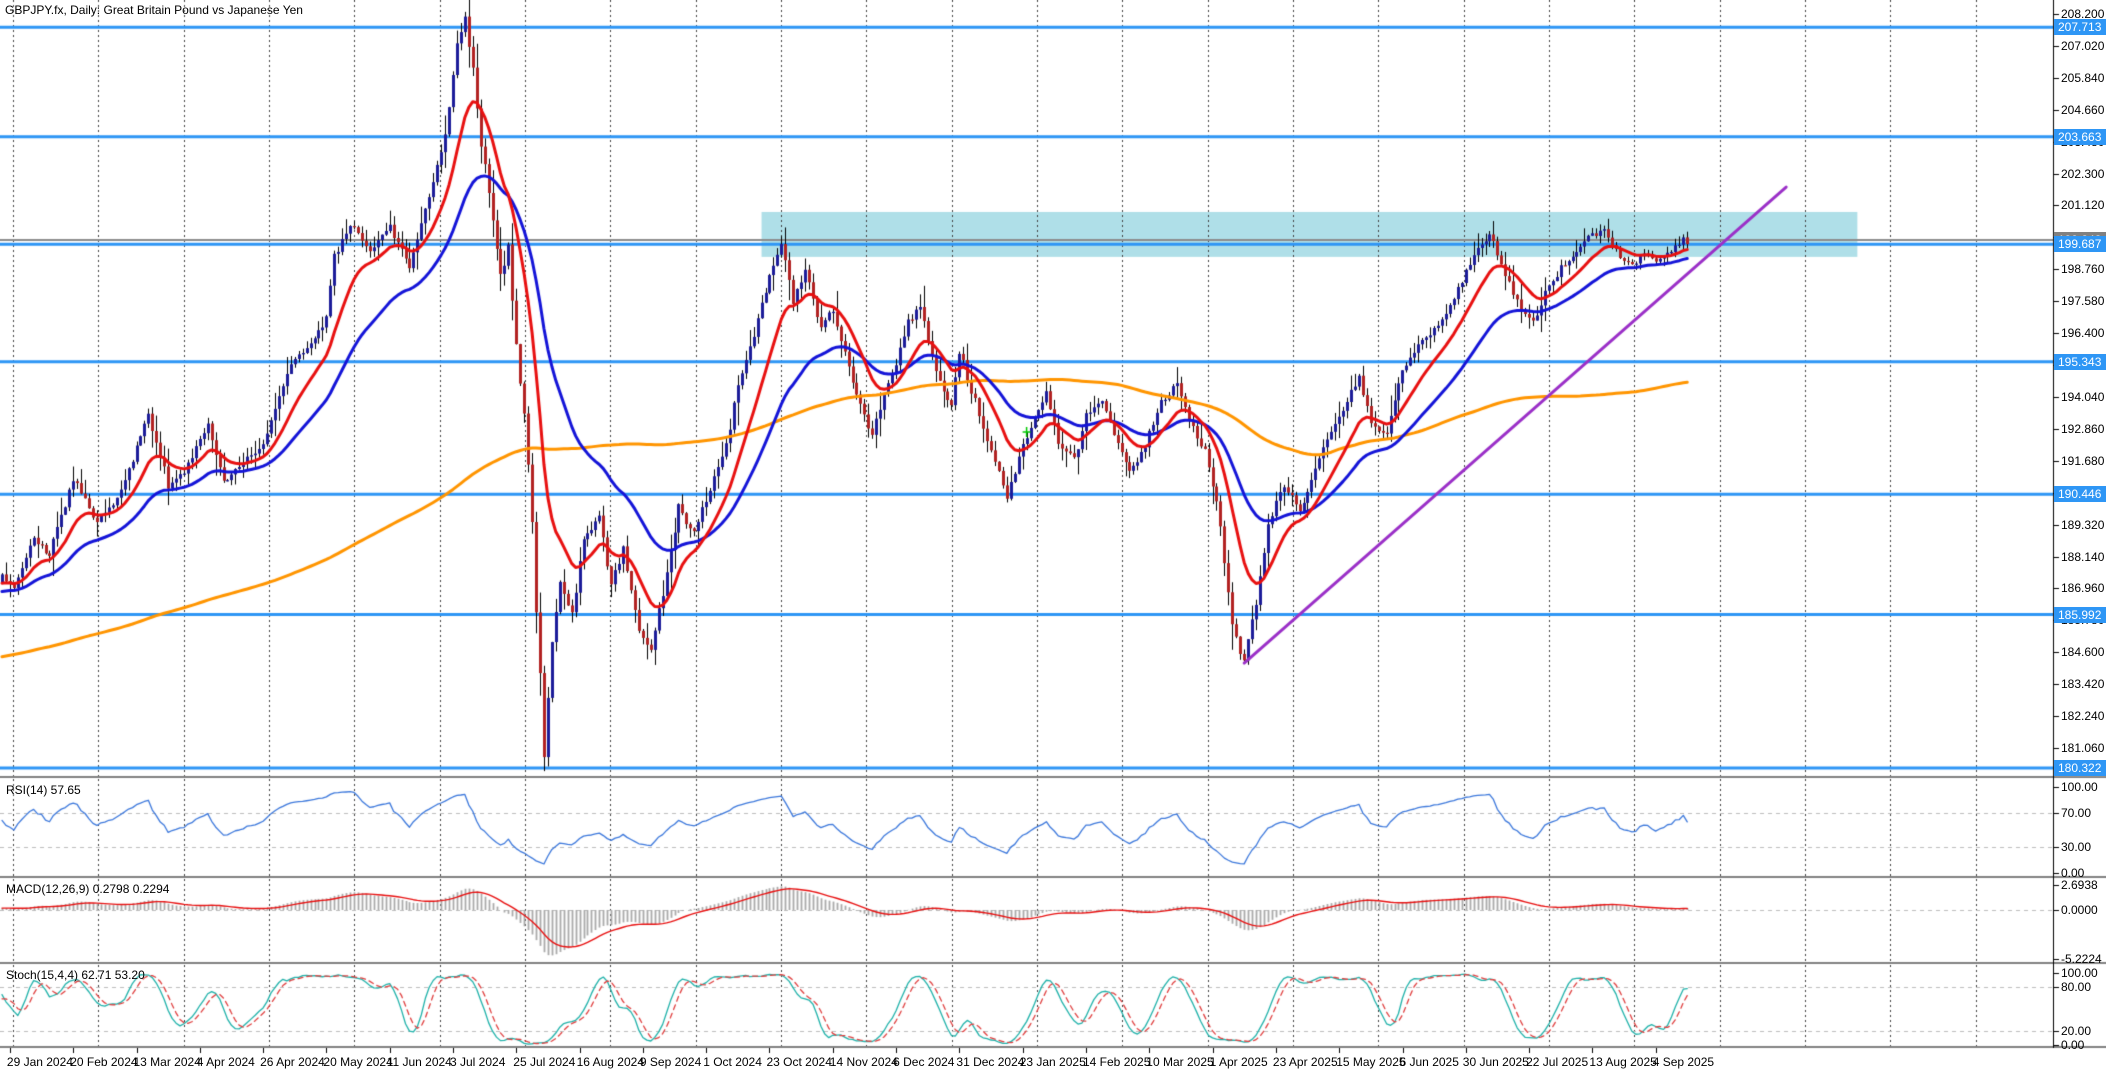 The width and height of the screenshot is (2106, 1073). Describe the element at coordinates (2073, 1045) in the screenshot. I see `stoch-tick-label: 0.00` at that location.